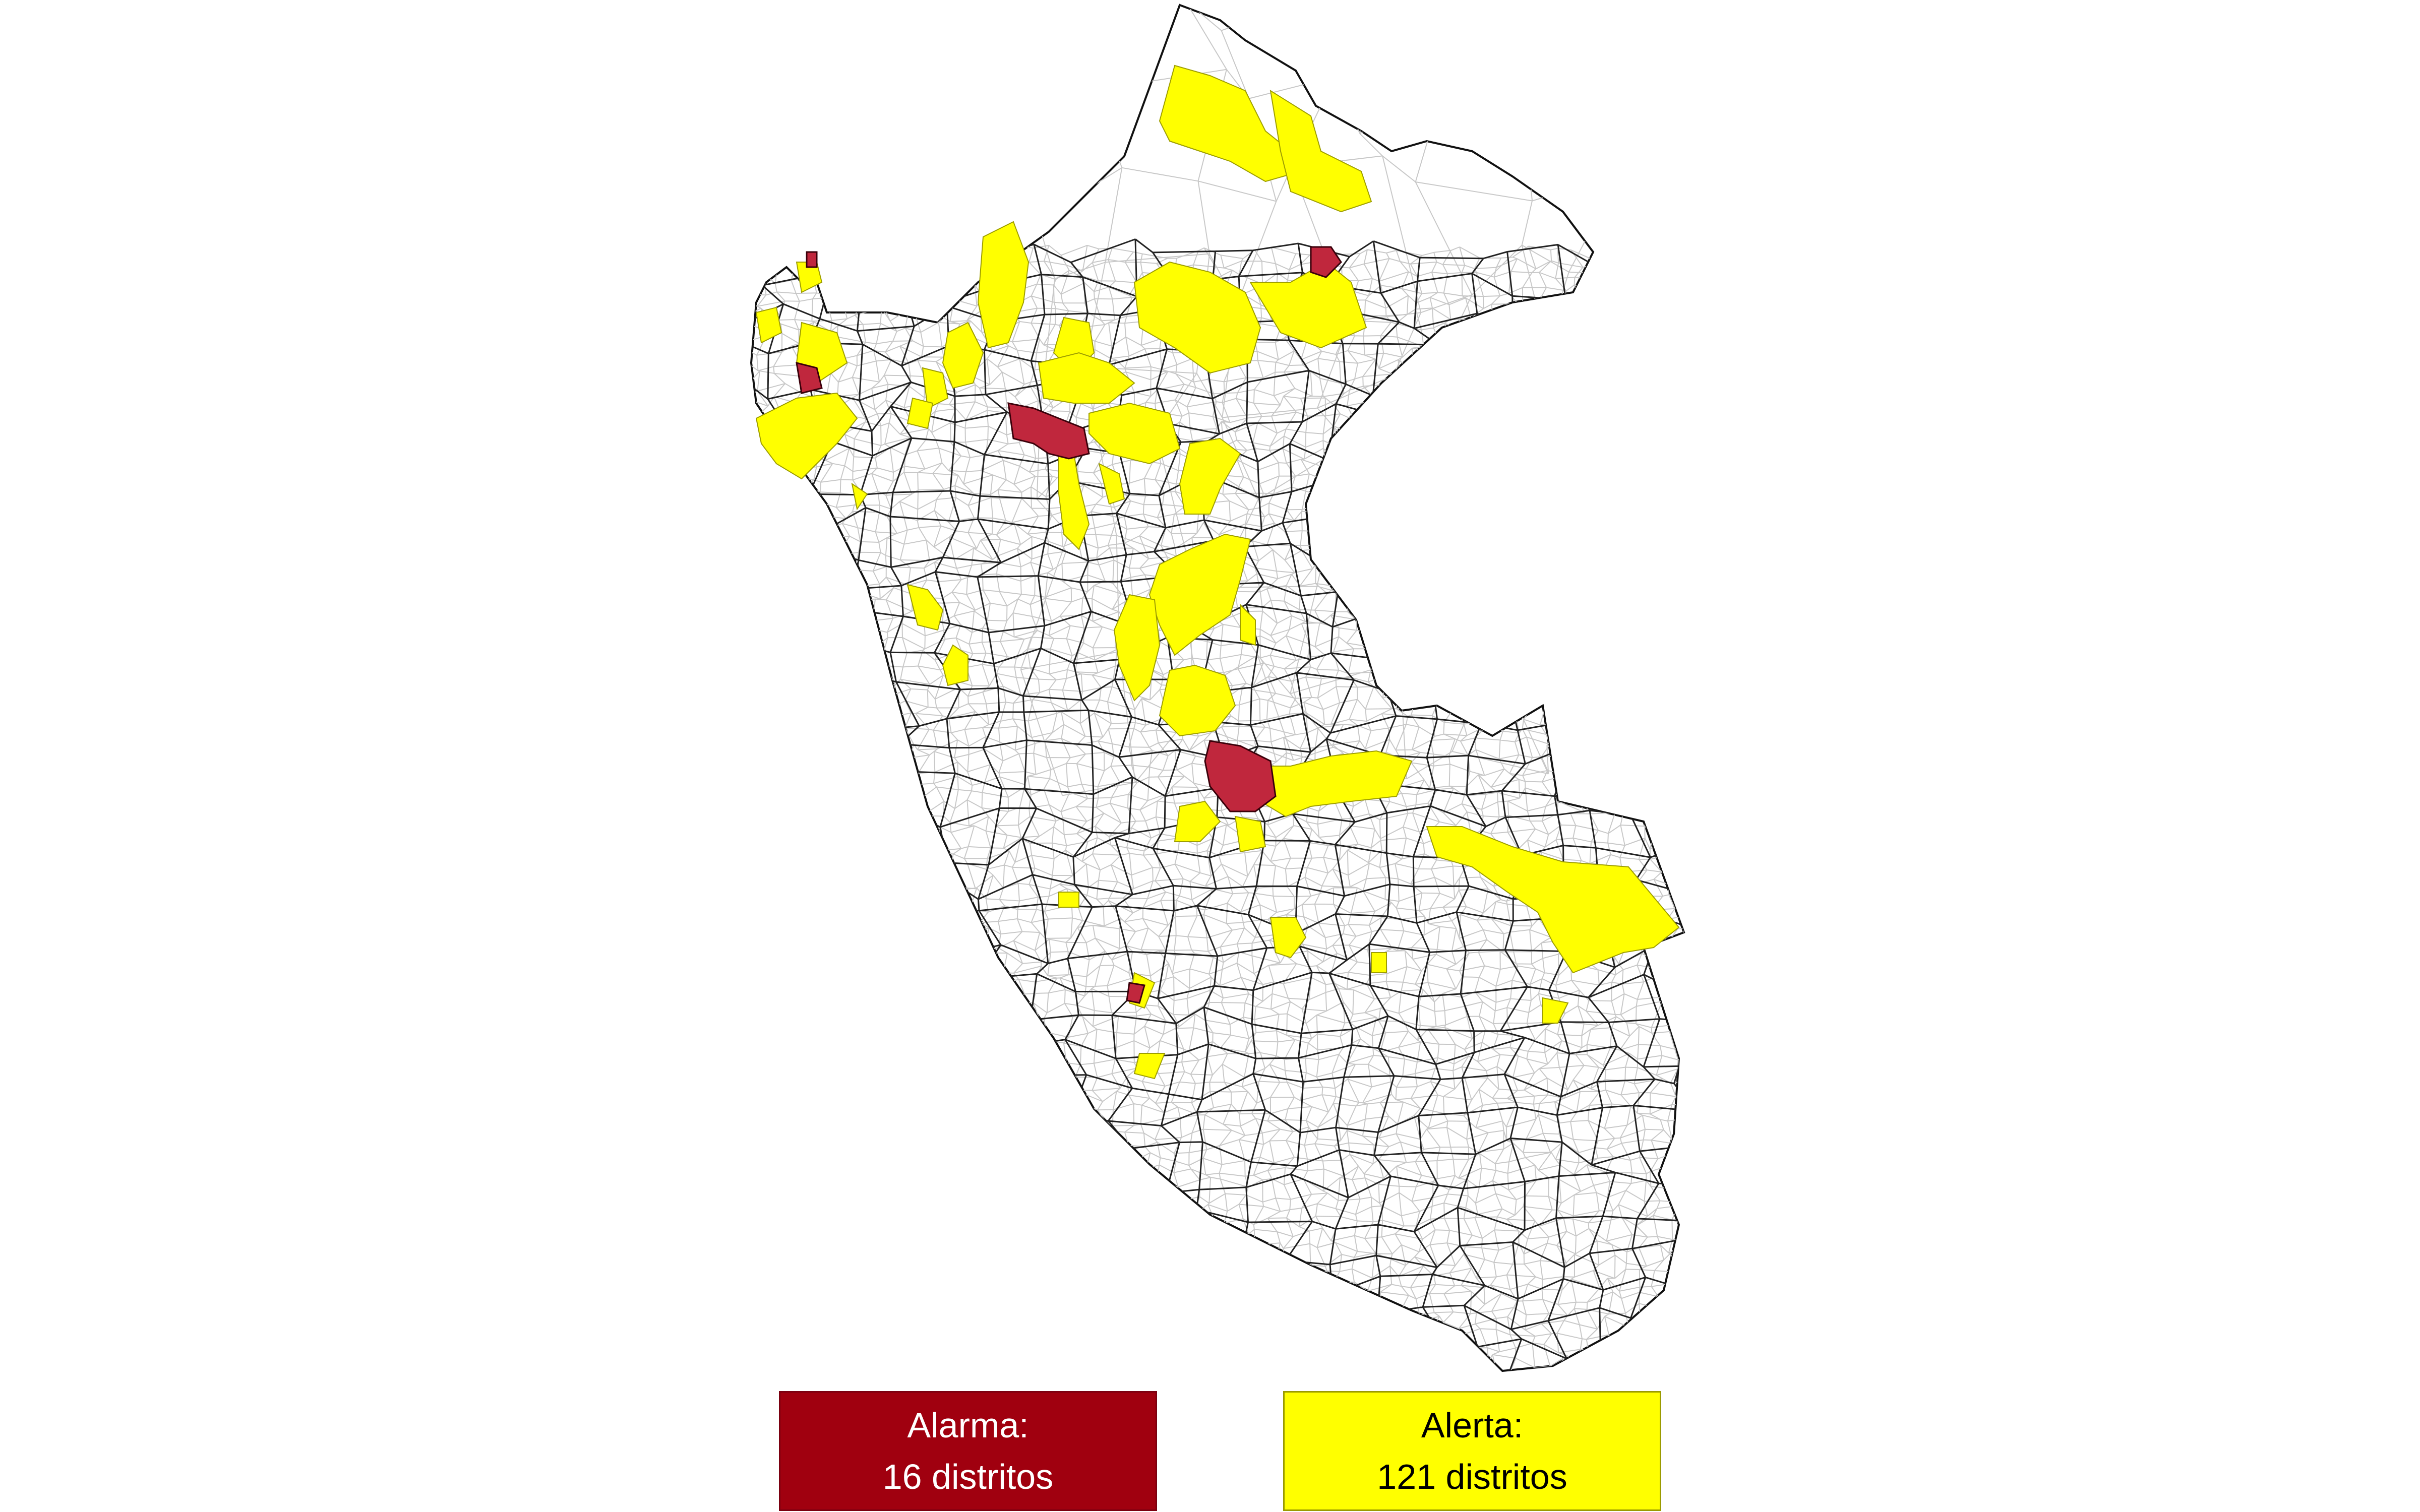  What do you see at coordinates (1069, 625) in the screenshot?
I see `alarm-districts` at bounding box center [1069, 625].